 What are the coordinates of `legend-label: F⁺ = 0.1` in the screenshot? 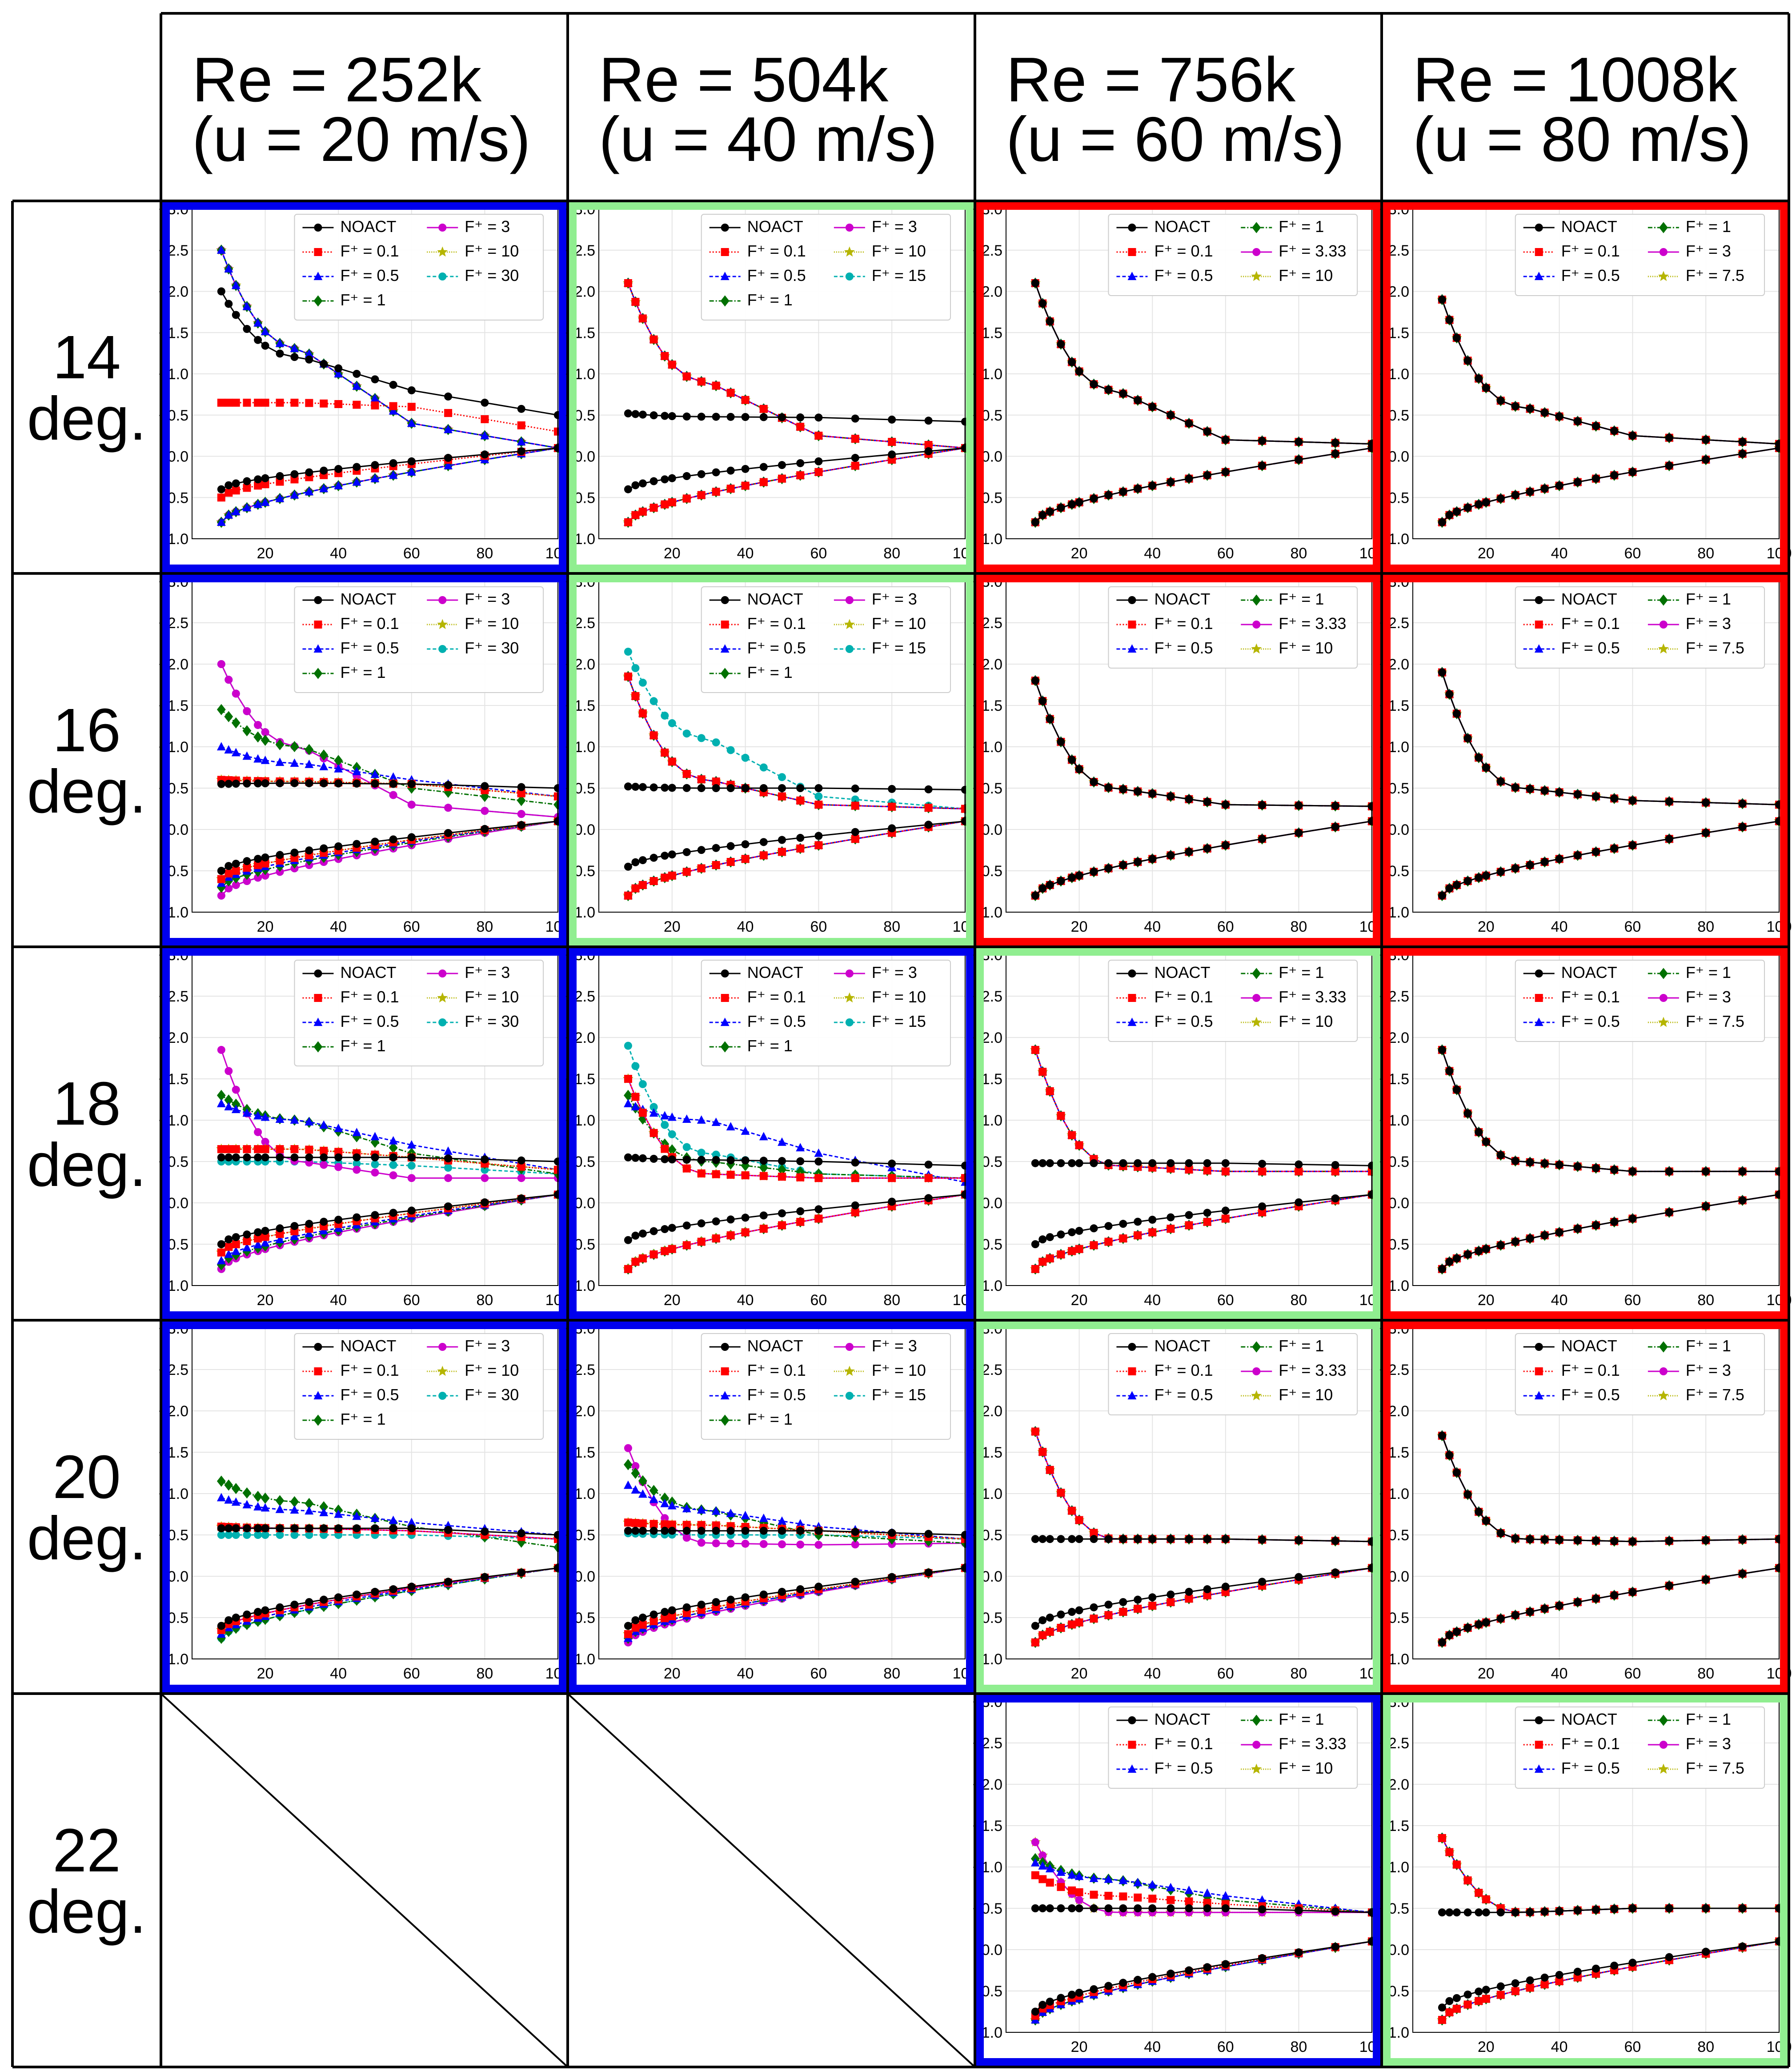 It's located at (369, 1370).